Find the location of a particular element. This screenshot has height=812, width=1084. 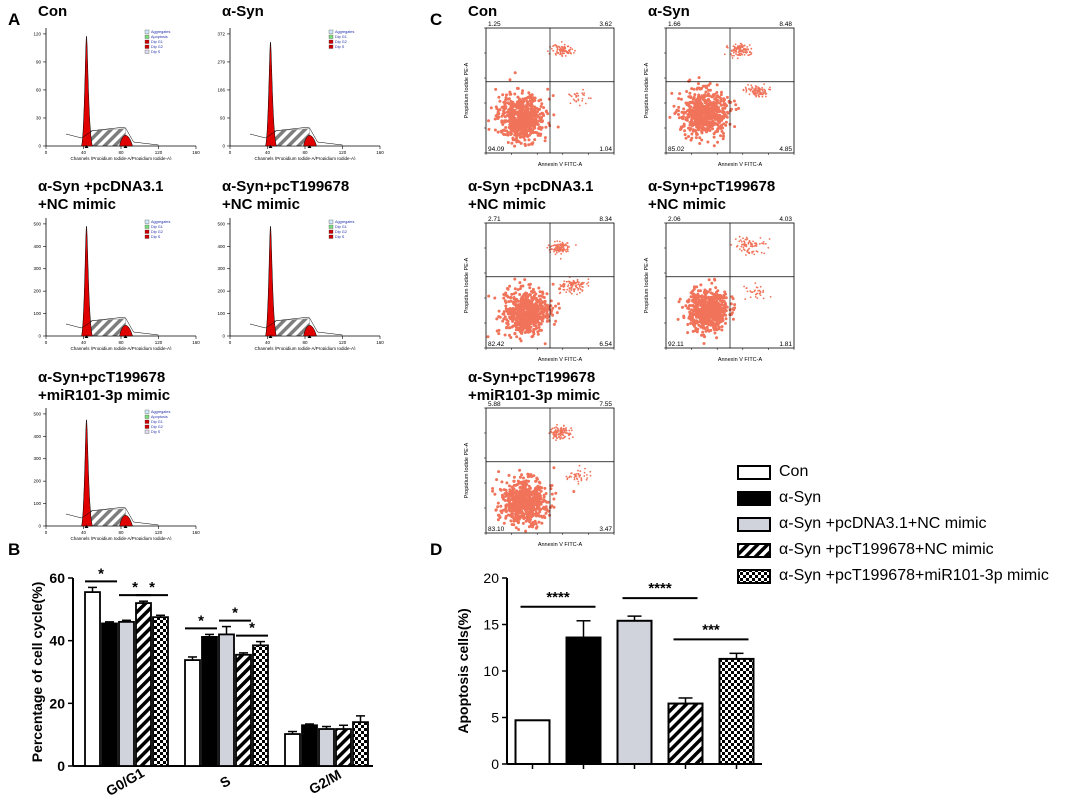

x-tick-label: 0 is located at coordinates (46, 532).